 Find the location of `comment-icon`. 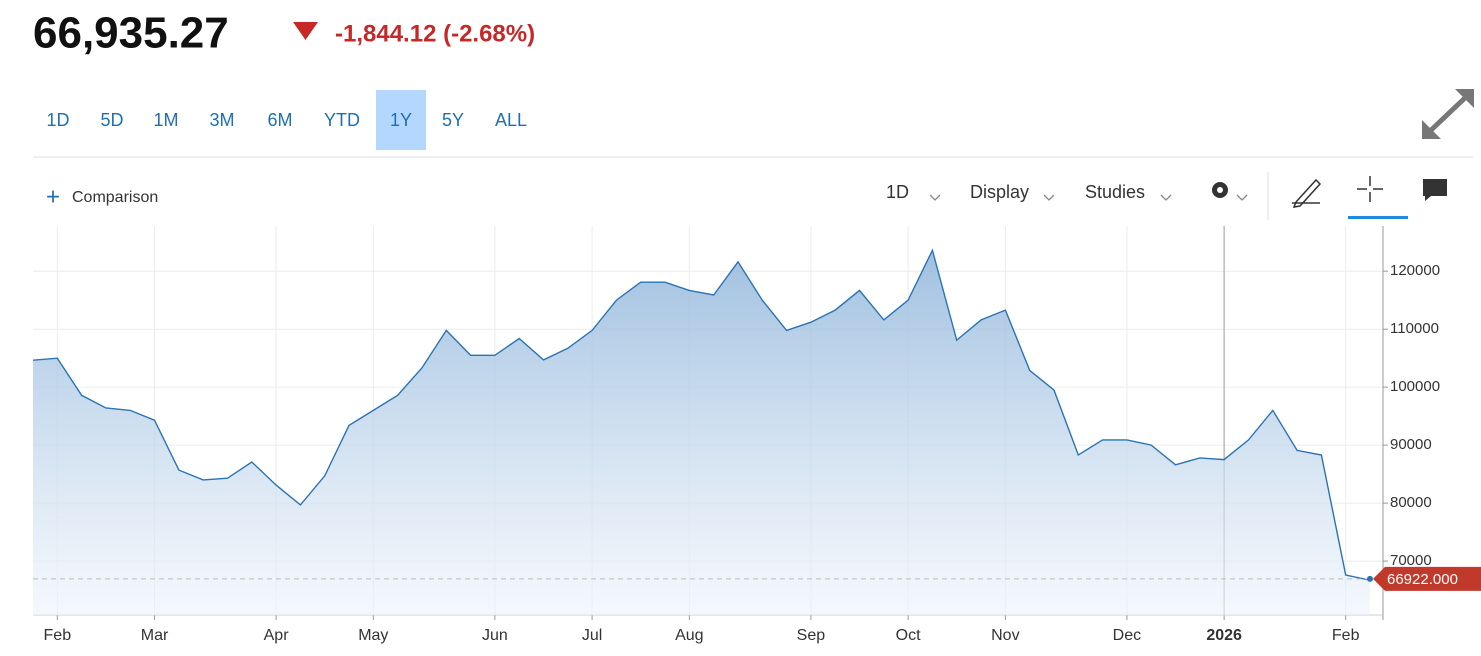

comment-icon is located at coordinates (1435, 190).